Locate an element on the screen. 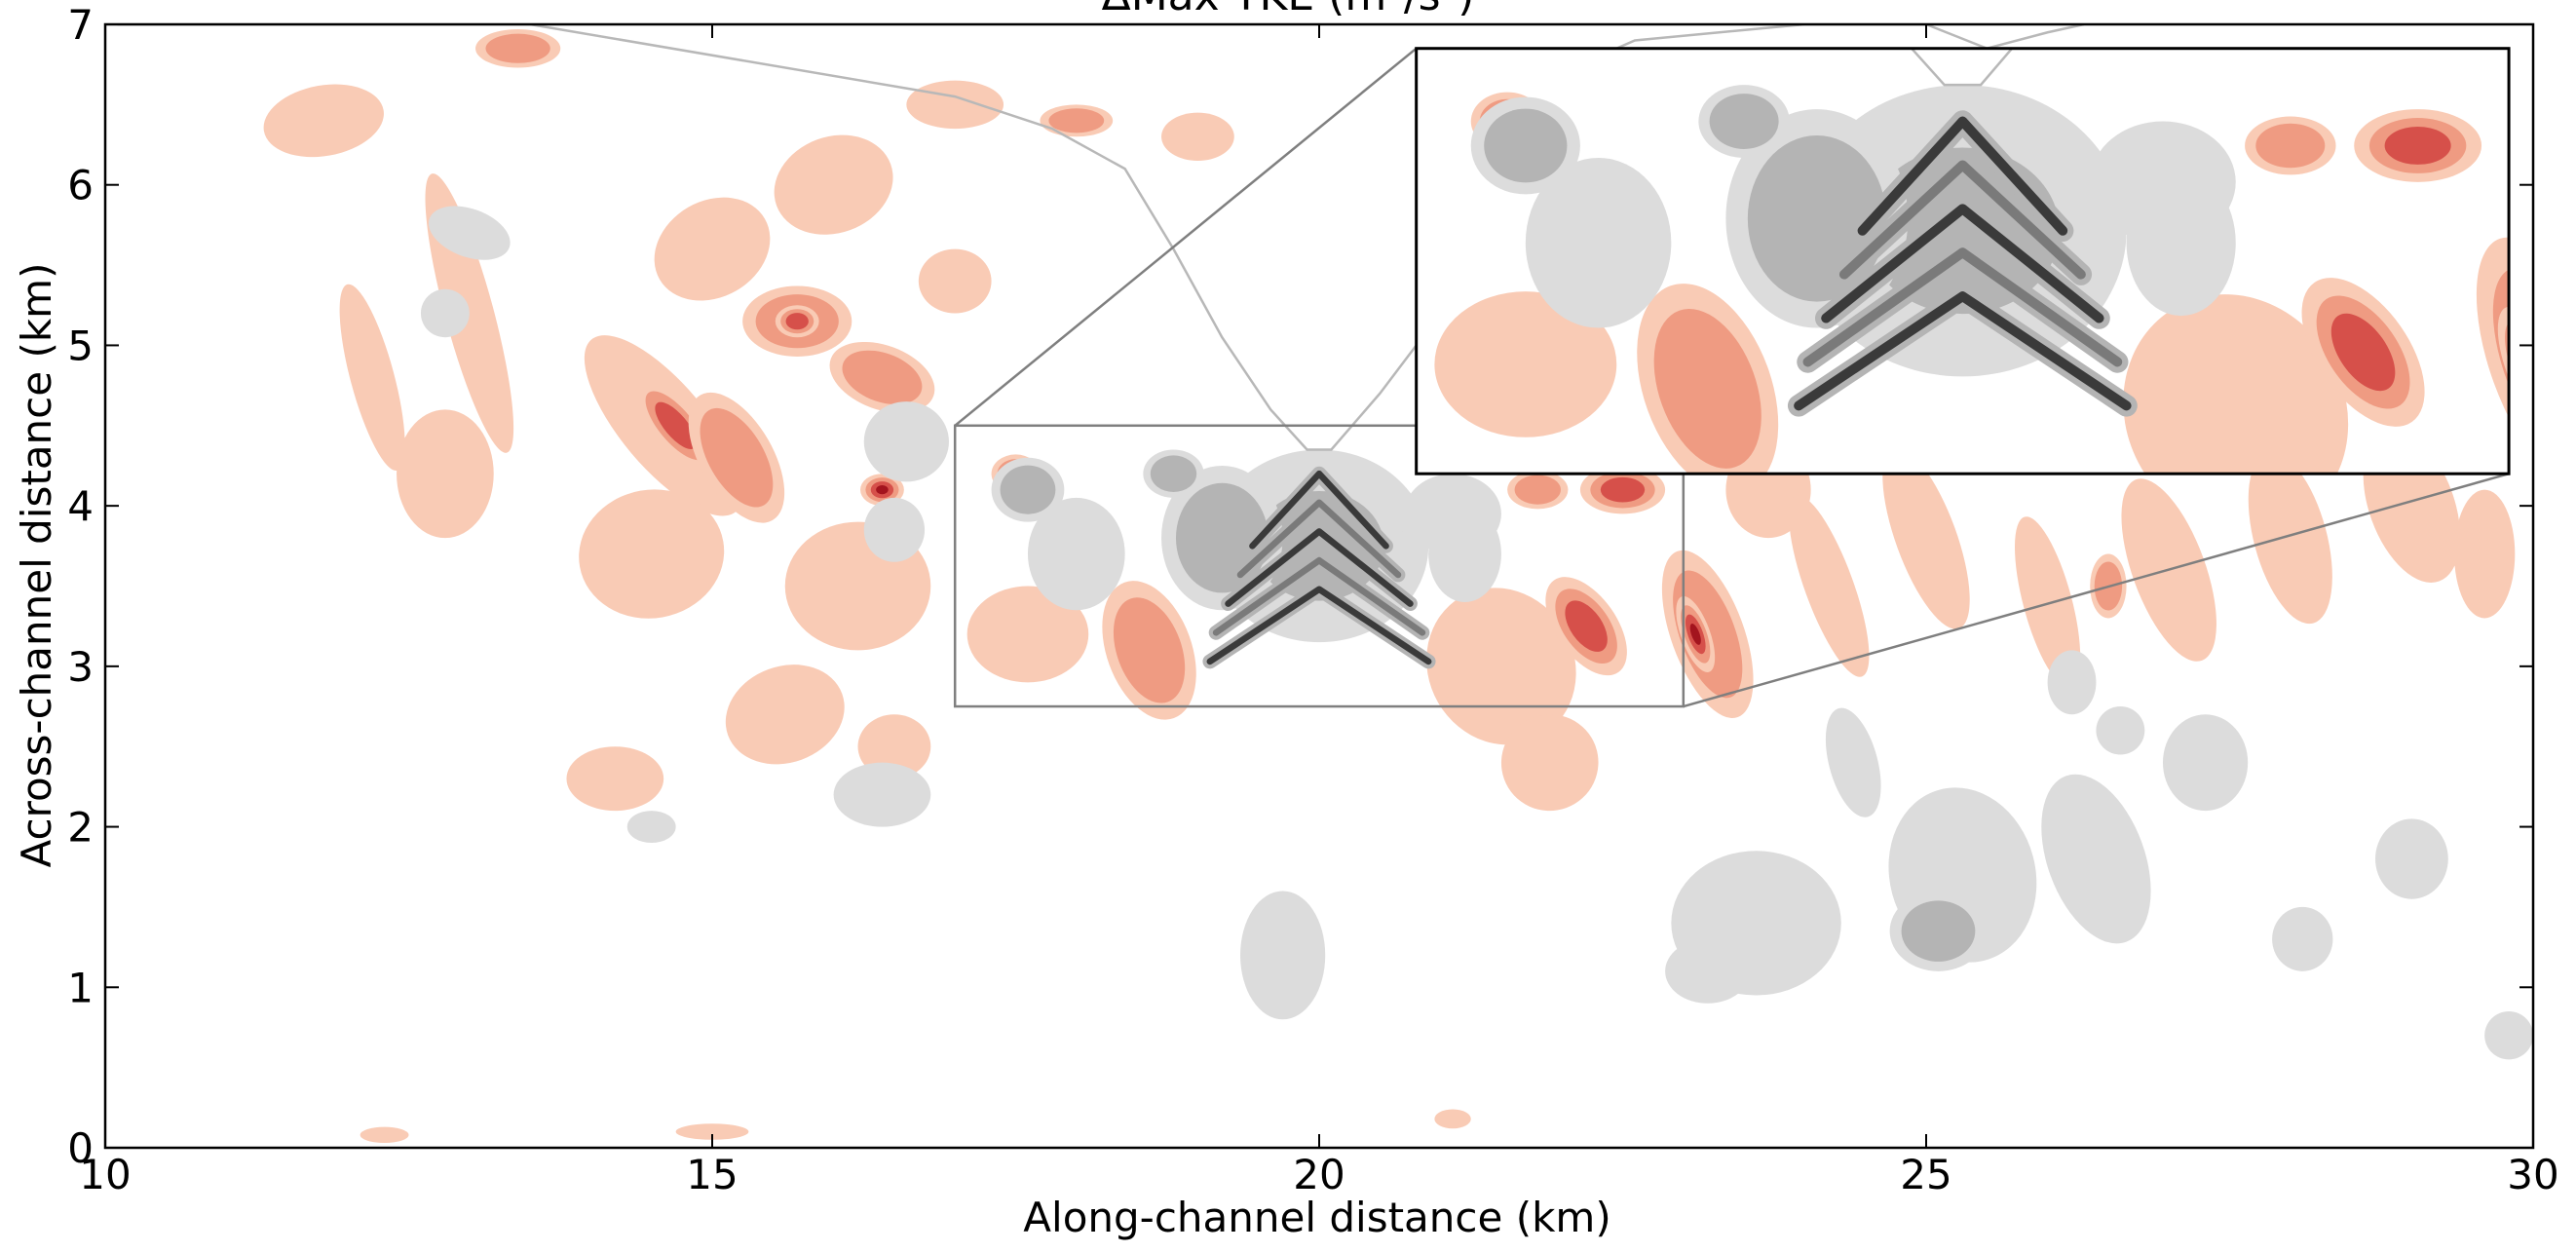 The image size is (2576, 1253). chart-title: ΔMax TKE (m²/s²) is located at coordinates (1288, 10).